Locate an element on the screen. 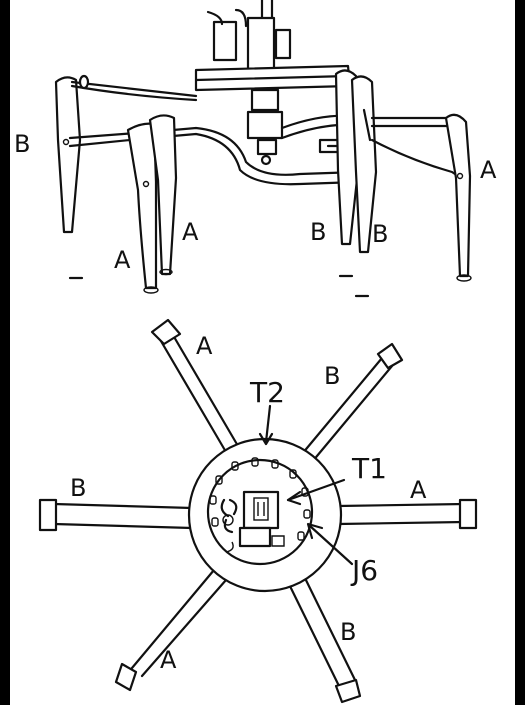  battery is located at coordinates (255, 537).